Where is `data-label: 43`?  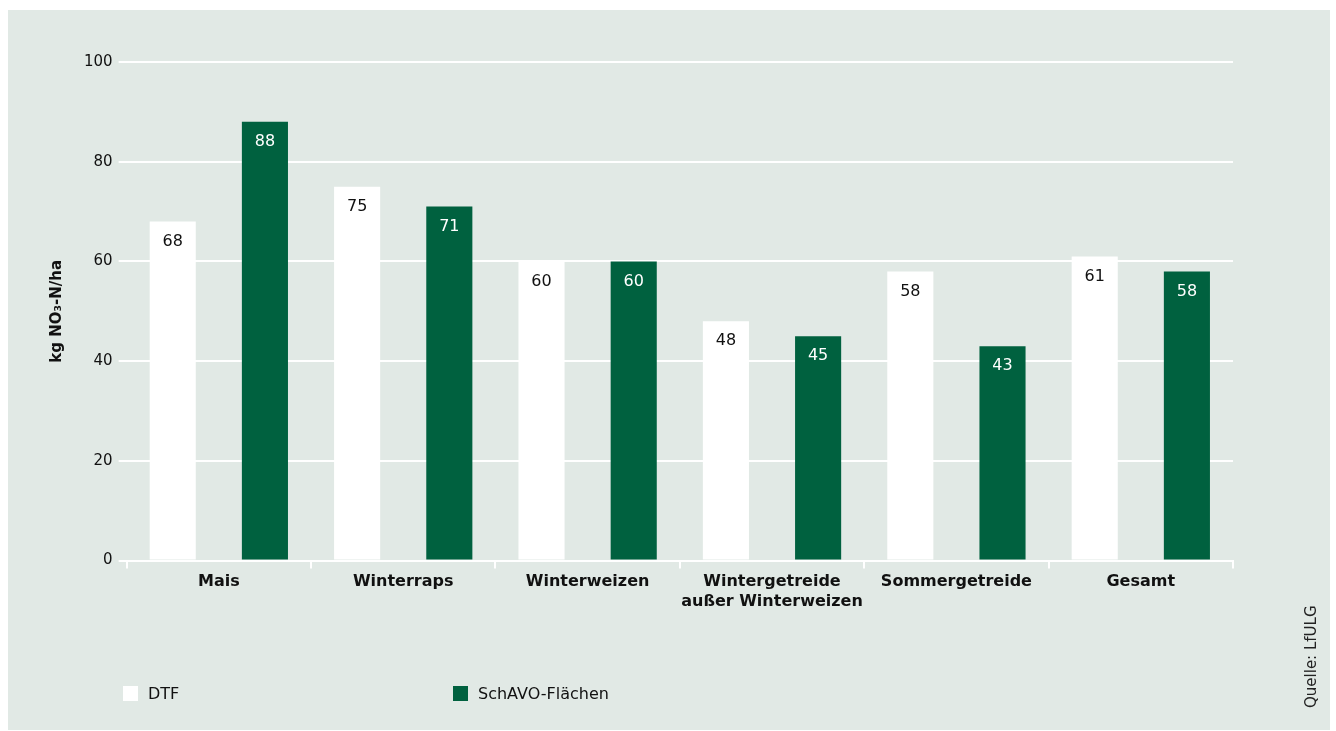
data-label: 43 is located at coordinates (1002, 365).